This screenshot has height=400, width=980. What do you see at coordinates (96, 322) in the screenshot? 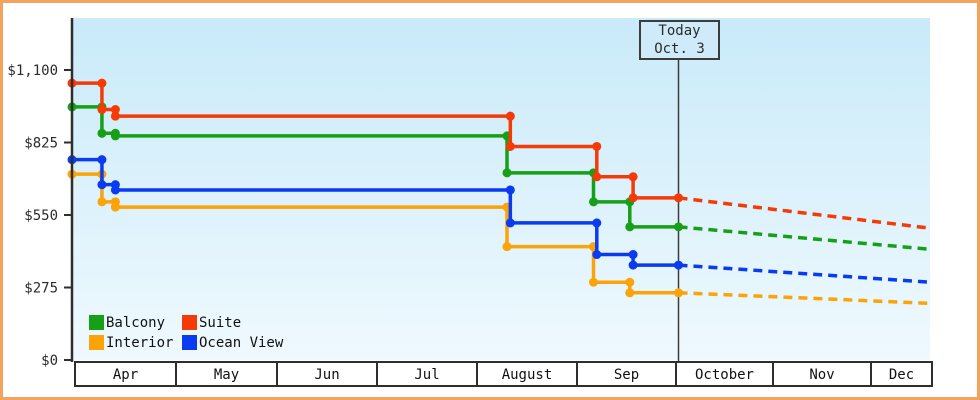
I see `legend-swatch-balcony` at bounding box center [96, 322].